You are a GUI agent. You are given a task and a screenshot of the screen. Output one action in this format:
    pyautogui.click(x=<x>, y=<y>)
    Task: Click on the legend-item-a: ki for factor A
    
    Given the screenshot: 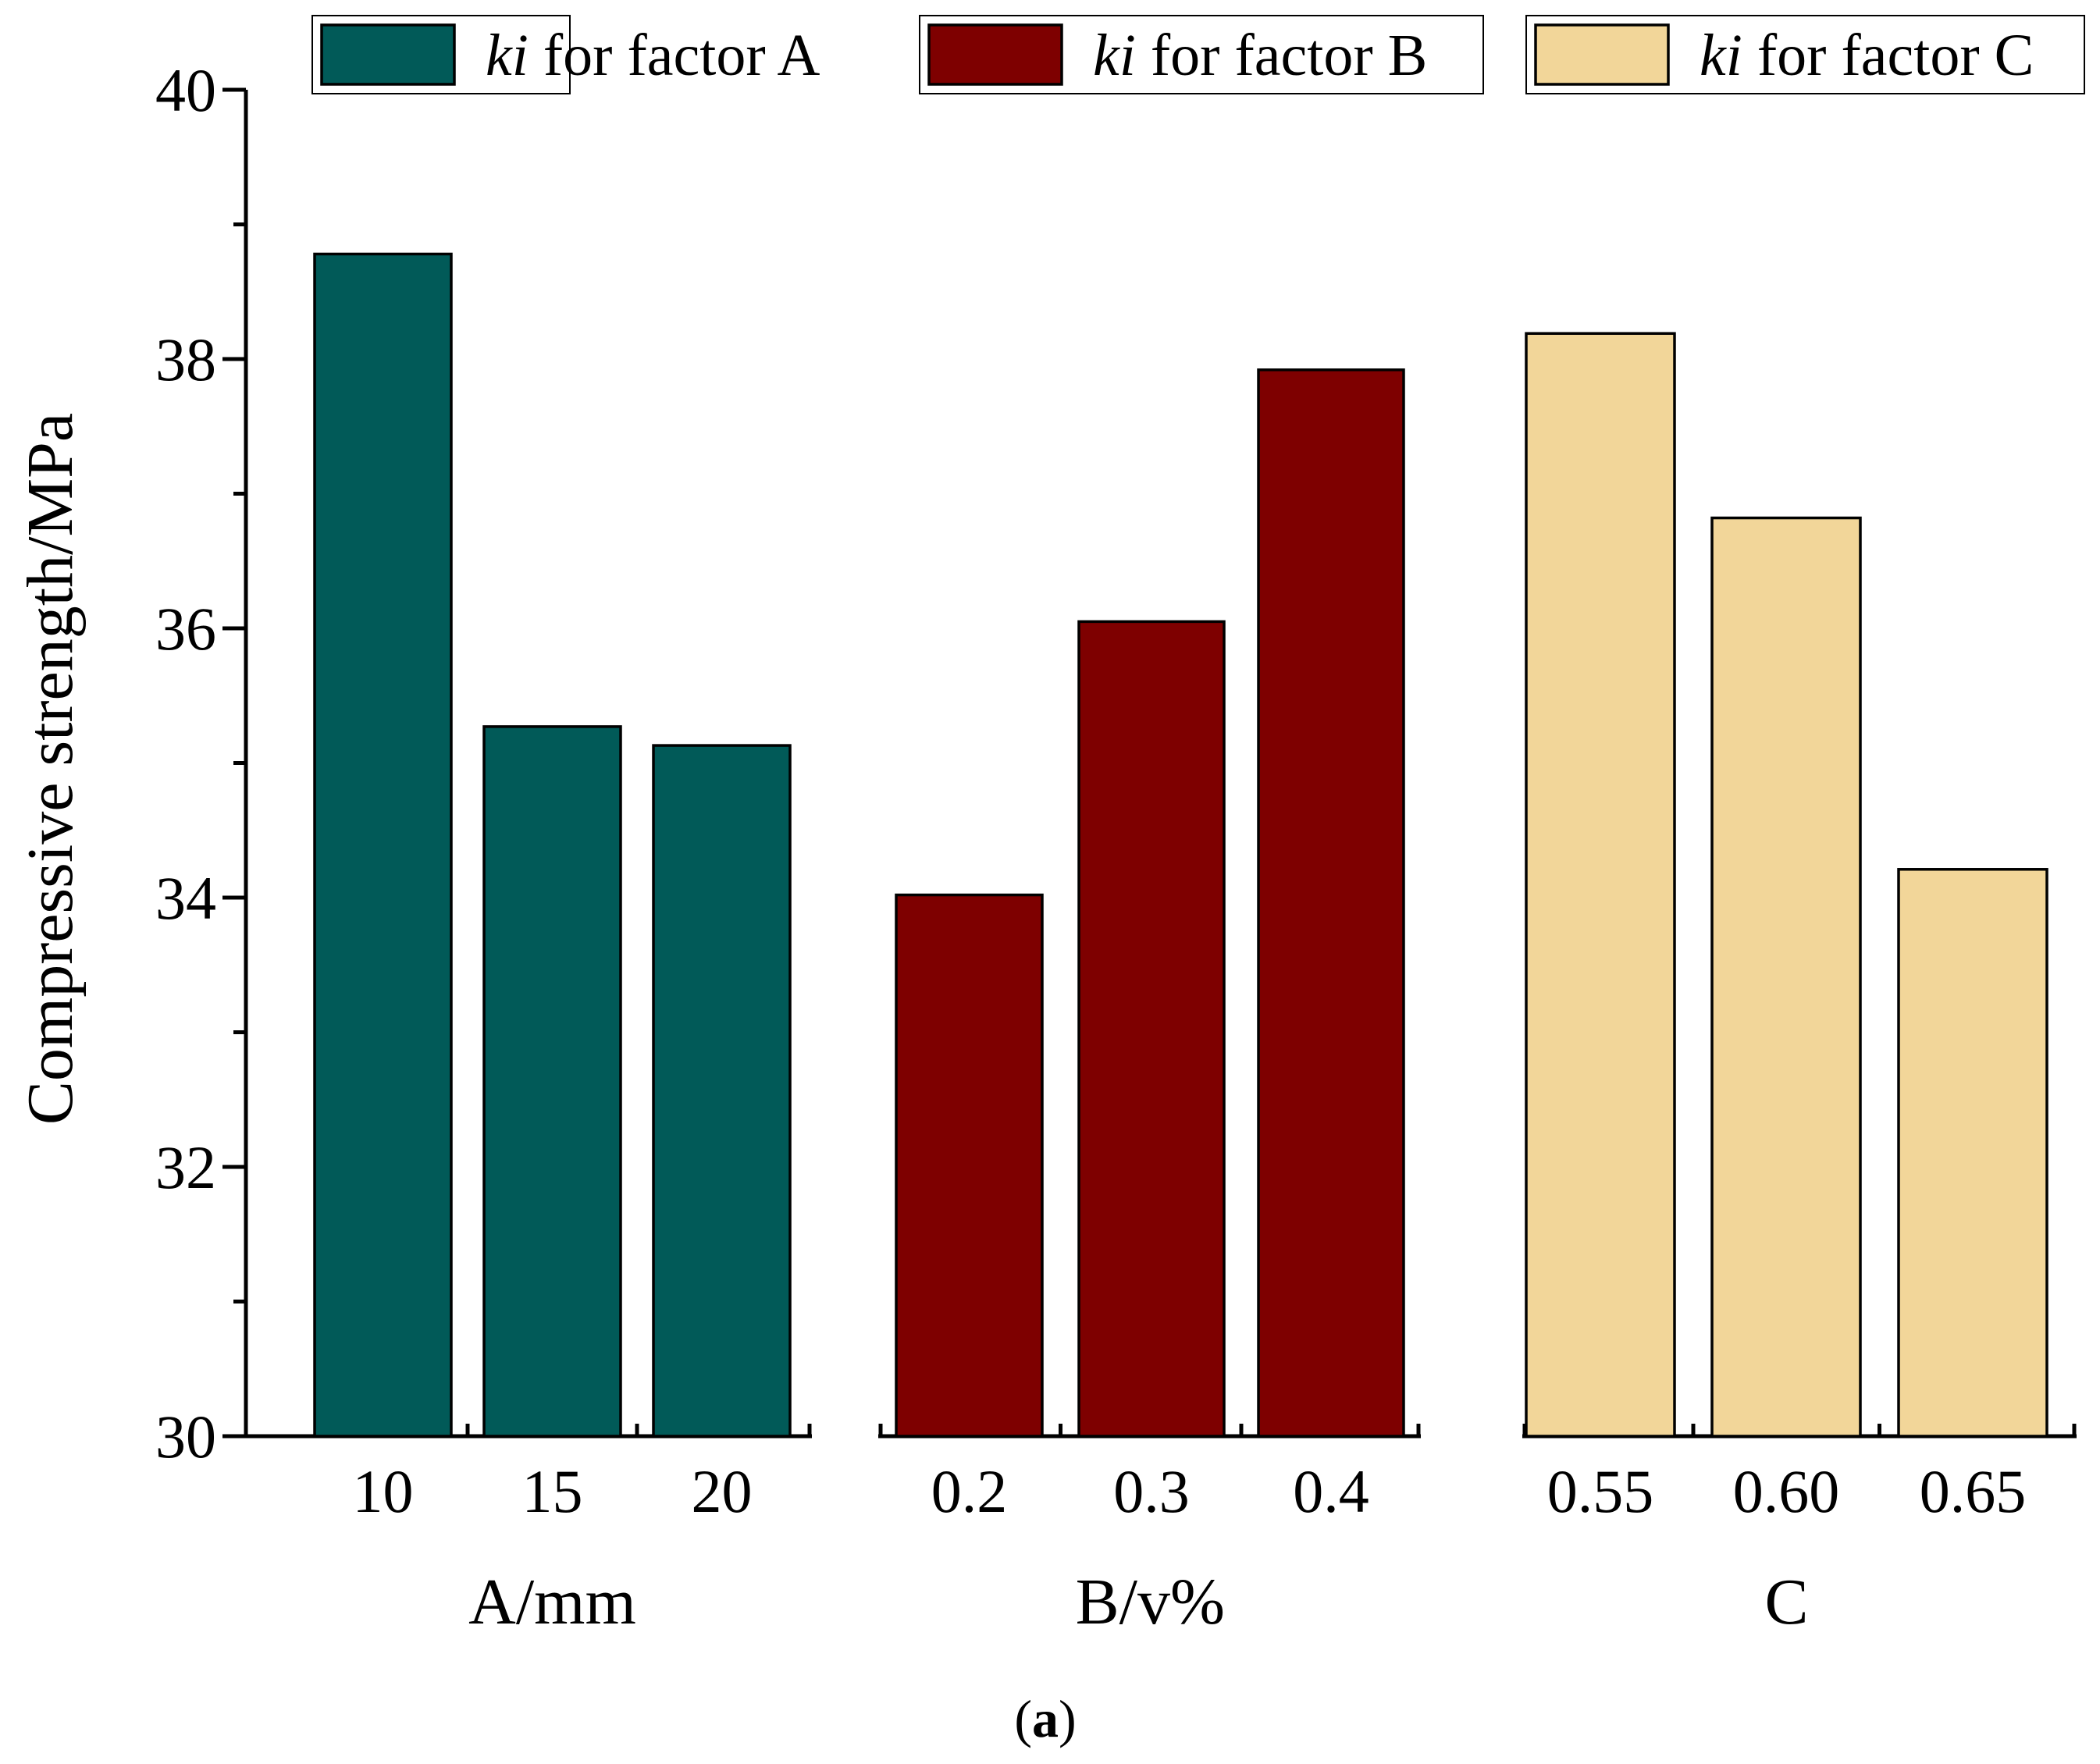 What is the action you would take?
    pyautogui.click(x=565, y=54)
    